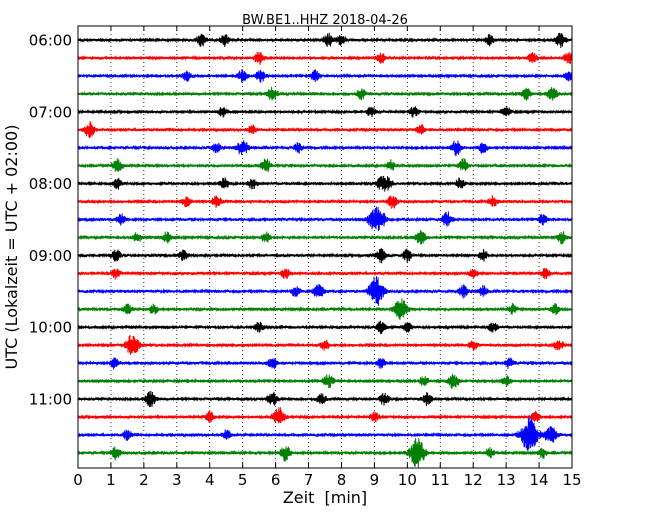 This screenshot has height=520, width=650. What do you see at coordinates (473, 480) in the screenshot?
I see `x-tick-label: 12` at bounding box center [473, 480].